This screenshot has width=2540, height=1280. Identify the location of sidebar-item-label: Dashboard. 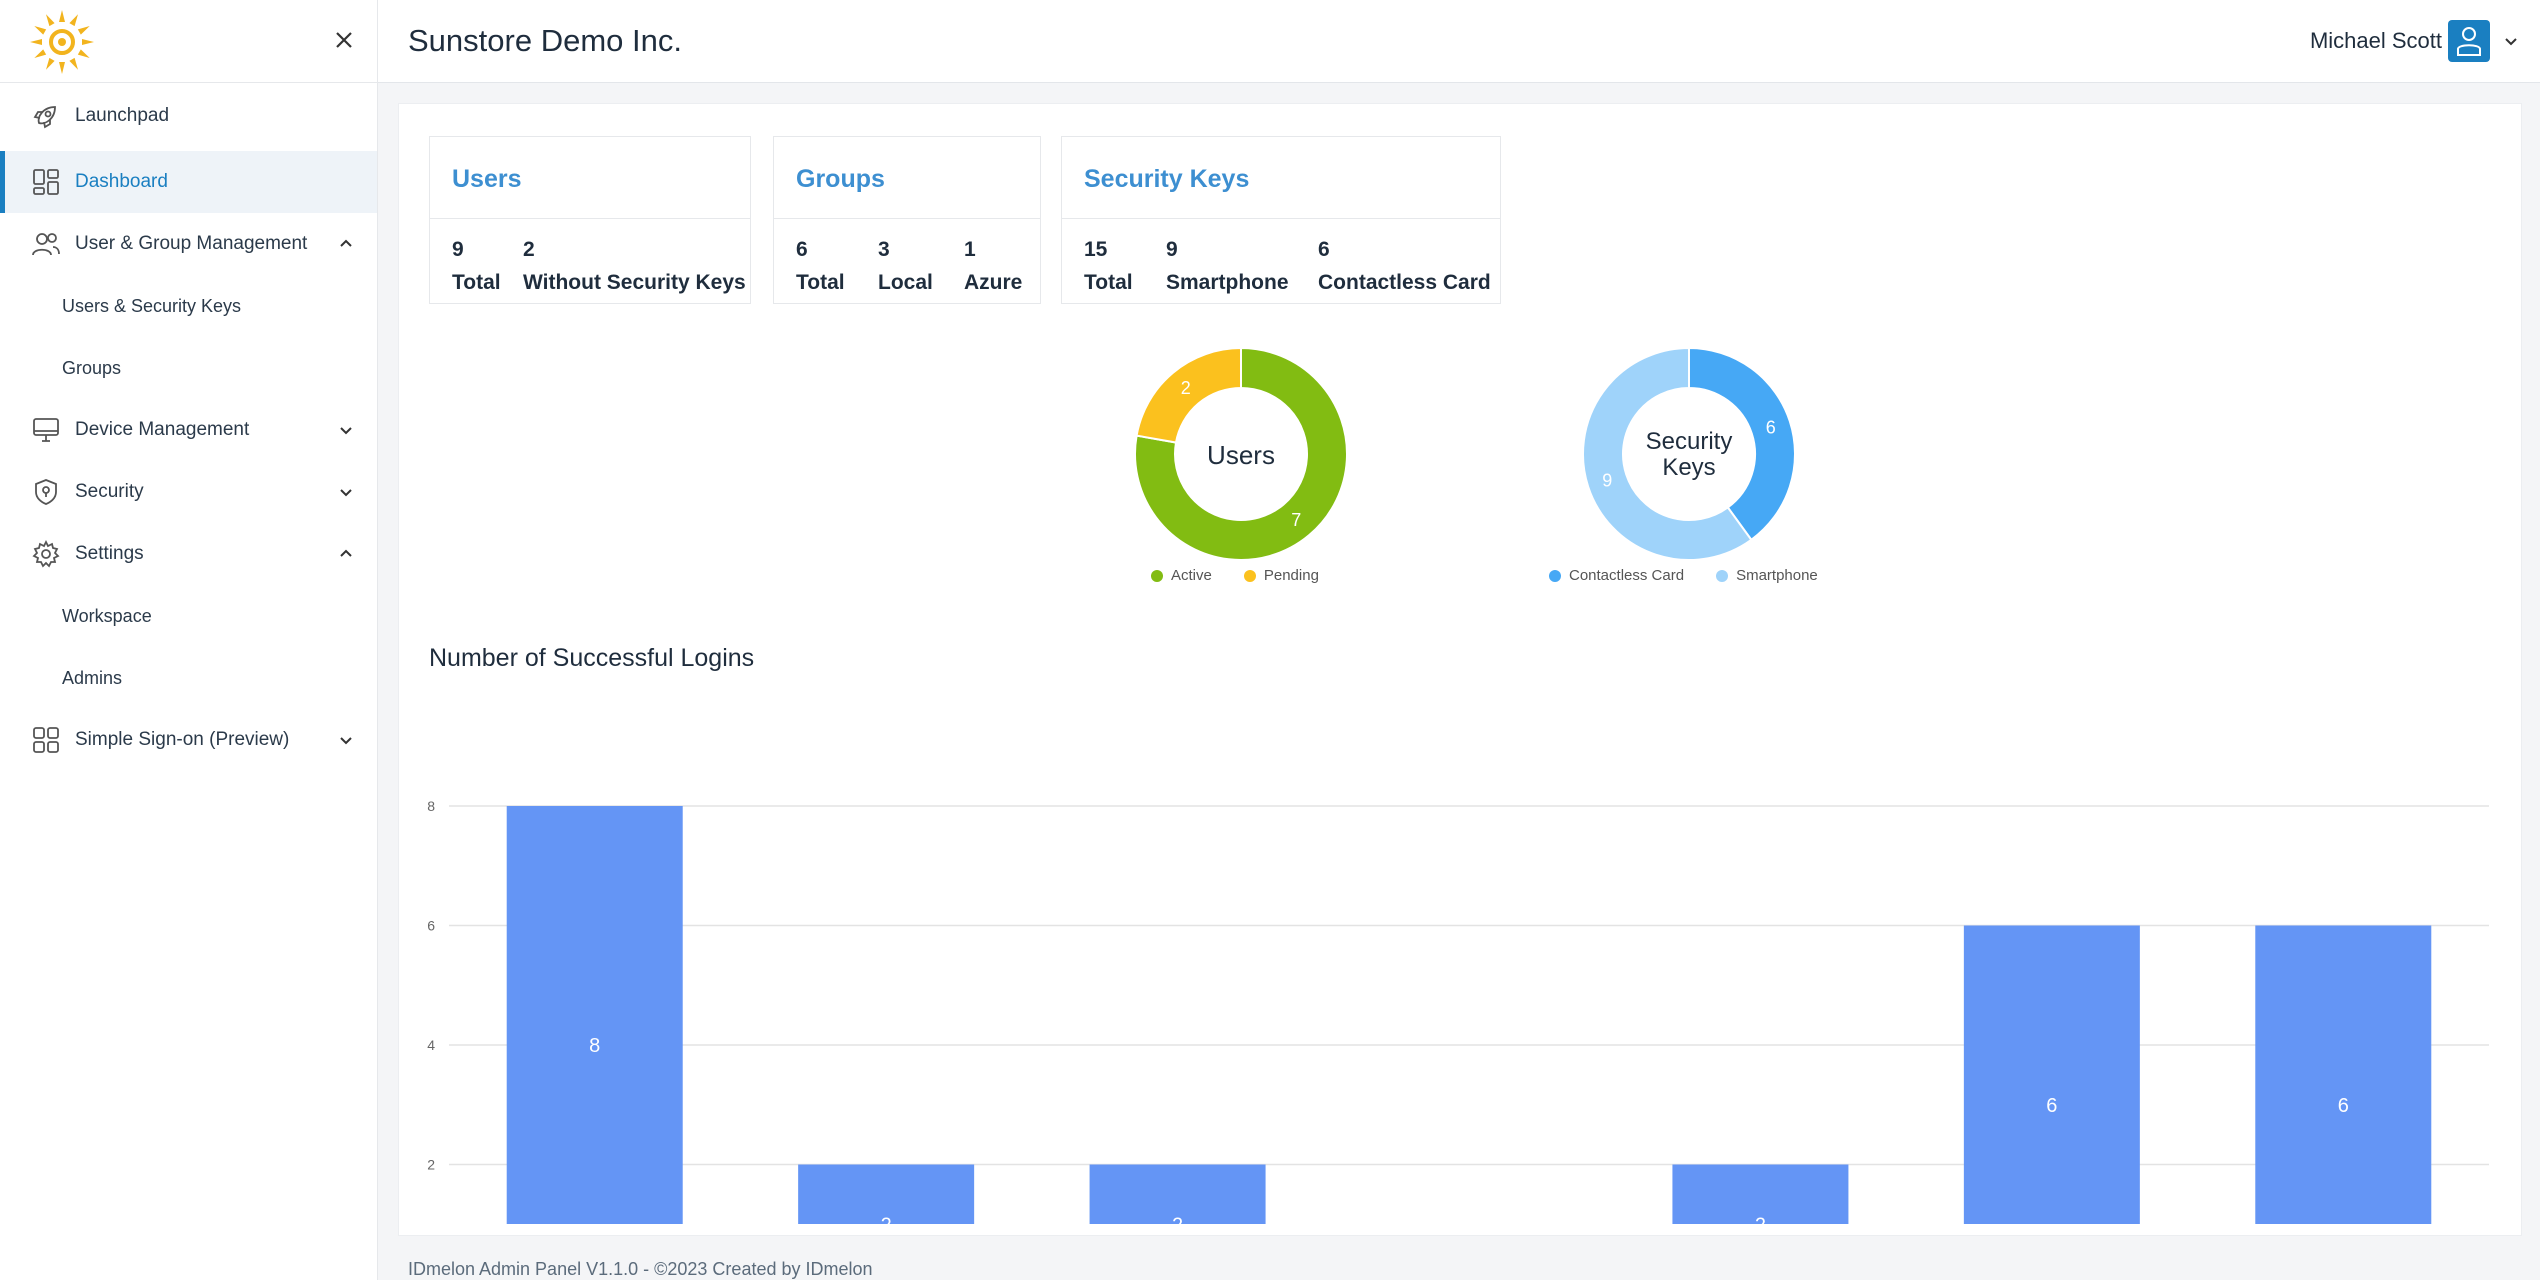
(121, 181).